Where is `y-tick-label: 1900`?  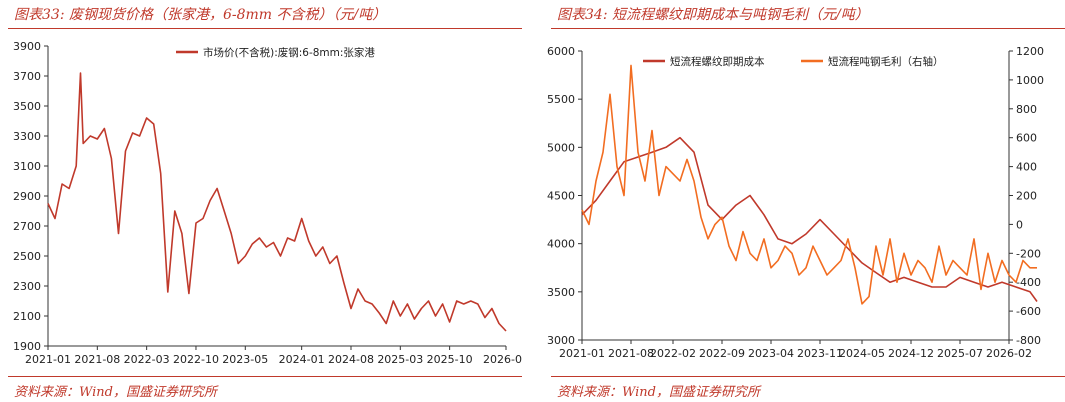 y-tick-label: 1900 is located at coordinates (27, 346).